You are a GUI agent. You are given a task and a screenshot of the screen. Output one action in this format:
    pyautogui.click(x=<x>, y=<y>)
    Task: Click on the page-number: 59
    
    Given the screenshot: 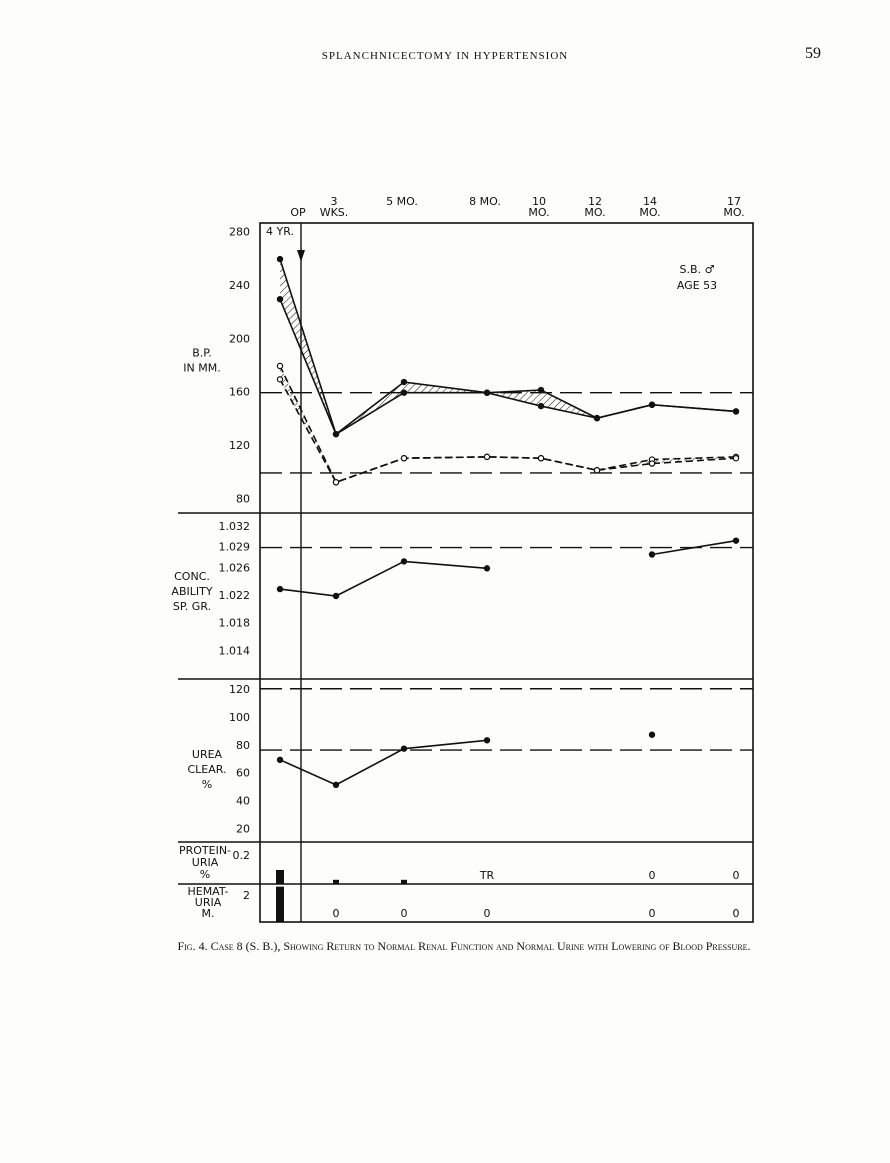 What is the action you would take?
    pyautogui.click(x=813, y=53)
    